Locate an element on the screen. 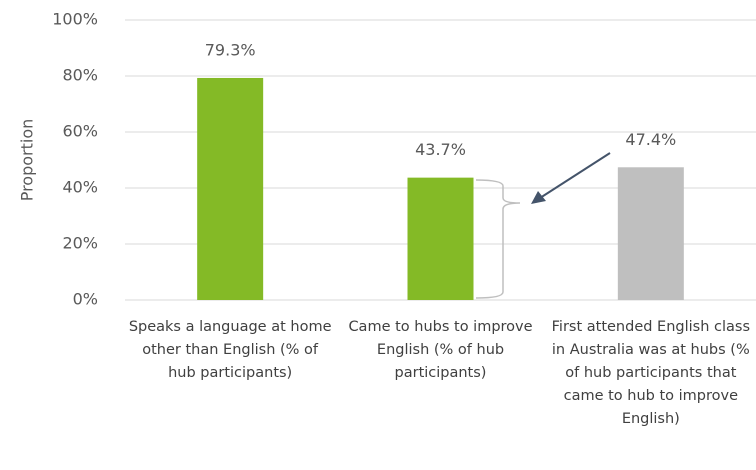  y-tick-label: 40% is located at coordinates (80, 187).